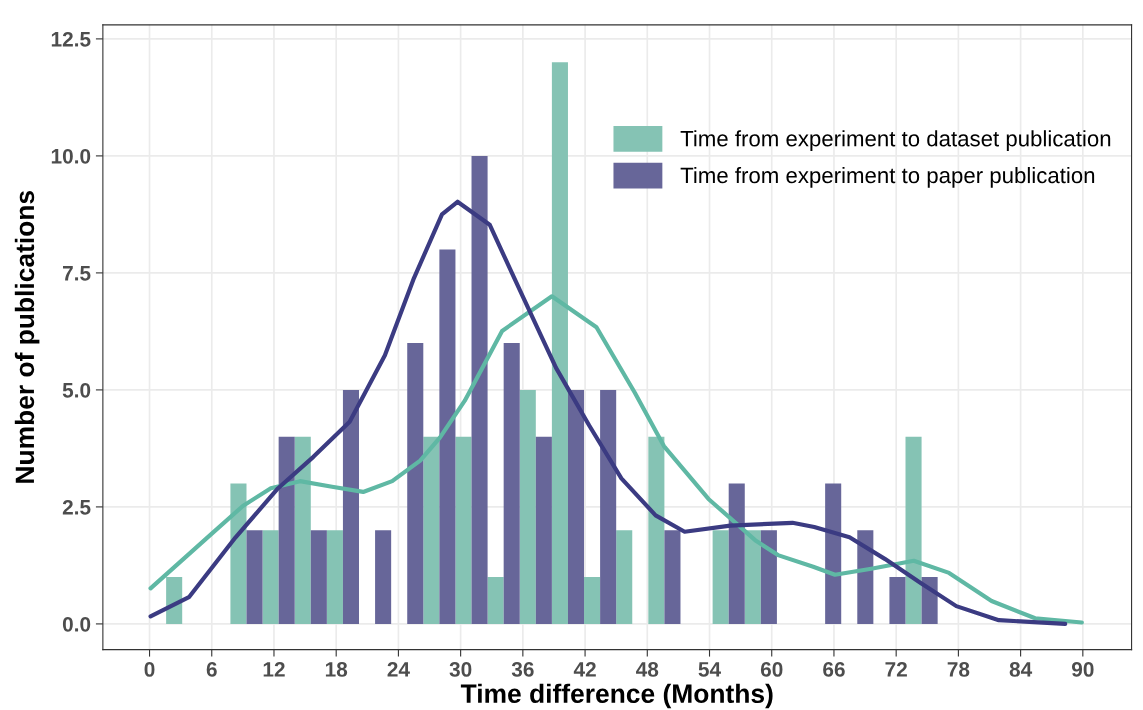 Image resolution: width=1143 pixels, height=710 pixels. Describe the element at coordinates (1021, 669) in the screenshot. I see `x-tick-label: 84` at that location.